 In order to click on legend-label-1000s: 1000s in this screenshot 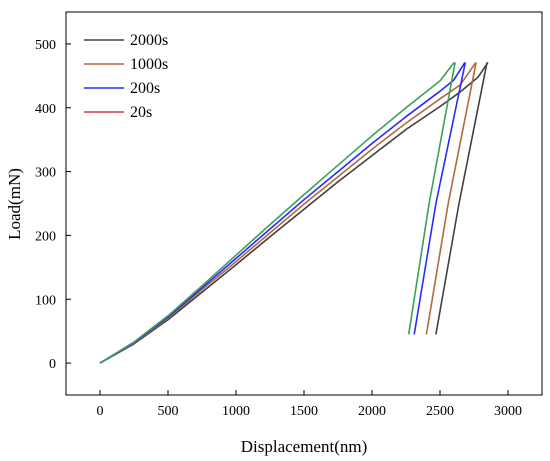, I will do `click(149, 64)`.